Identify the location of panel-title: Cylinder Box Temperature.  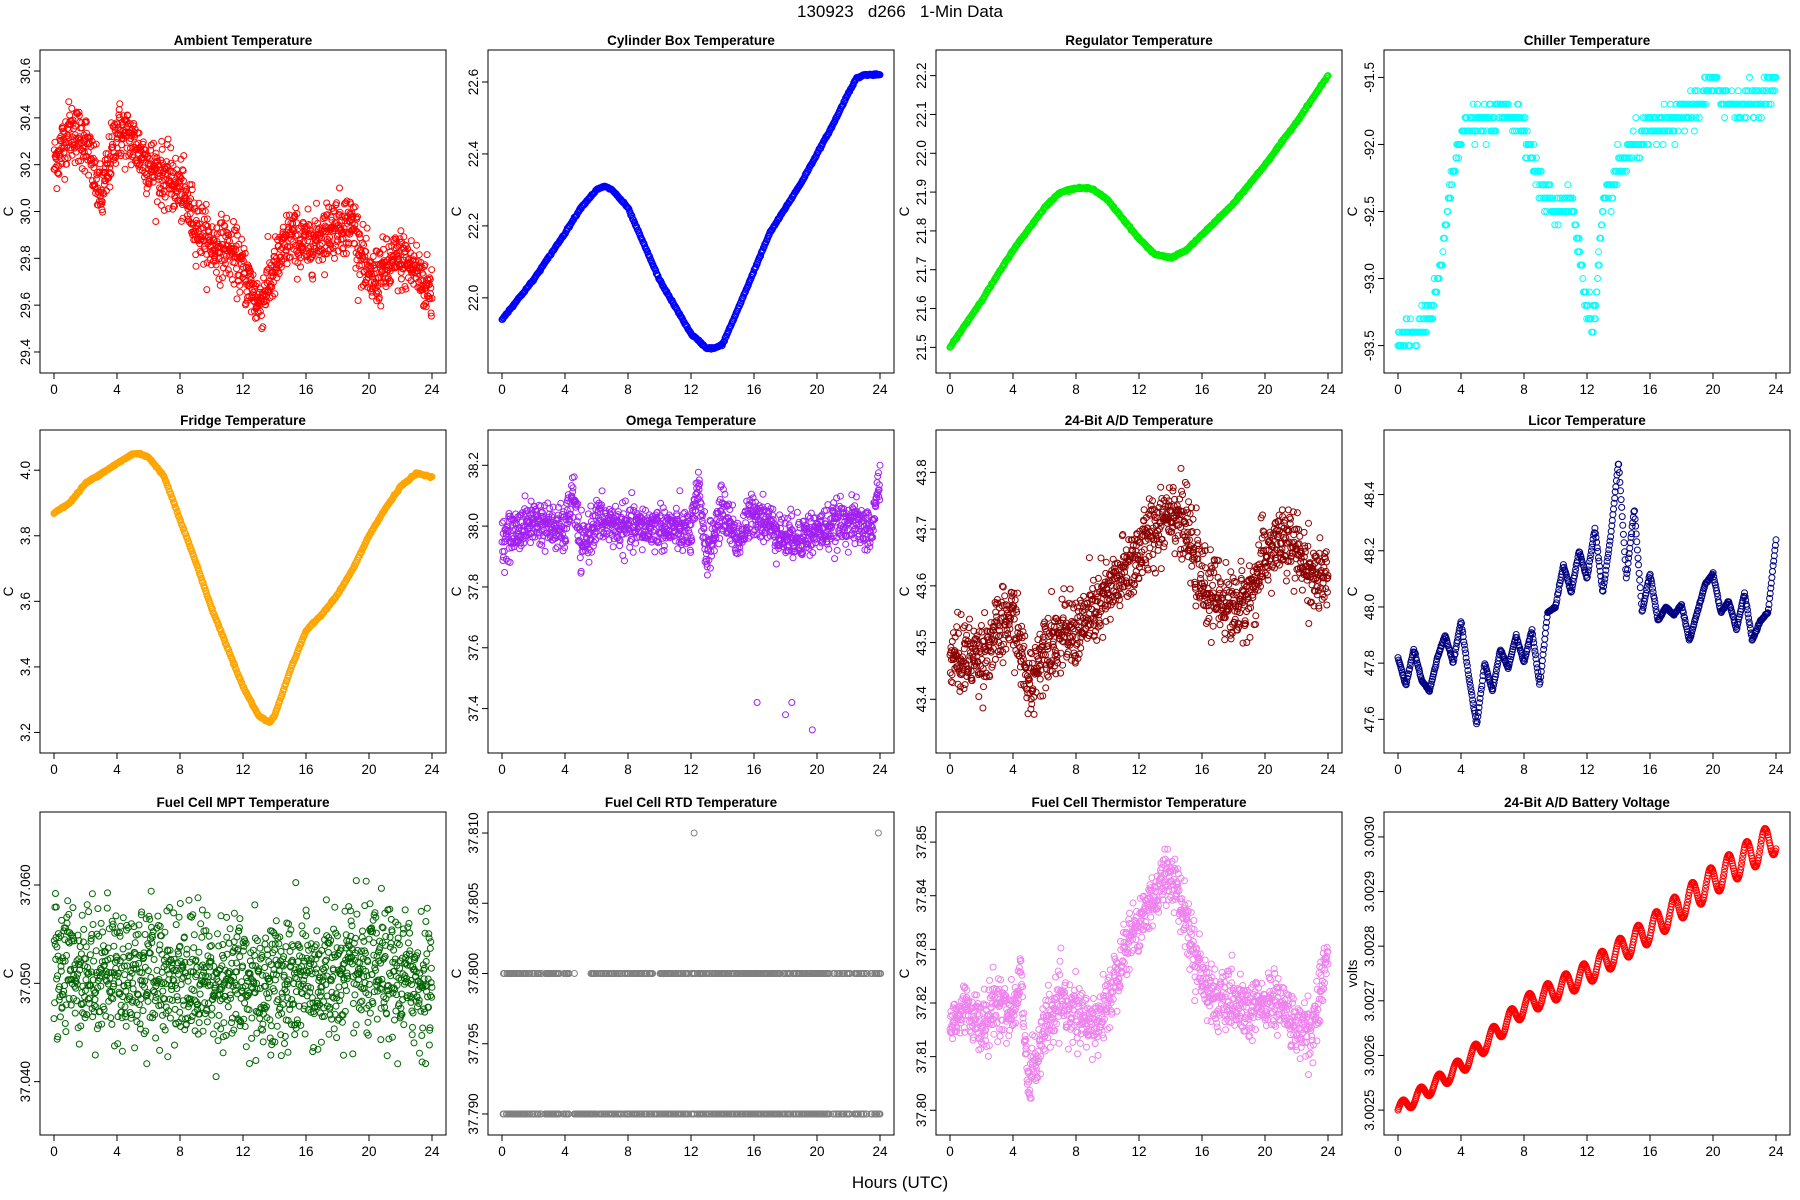
(691, 40).